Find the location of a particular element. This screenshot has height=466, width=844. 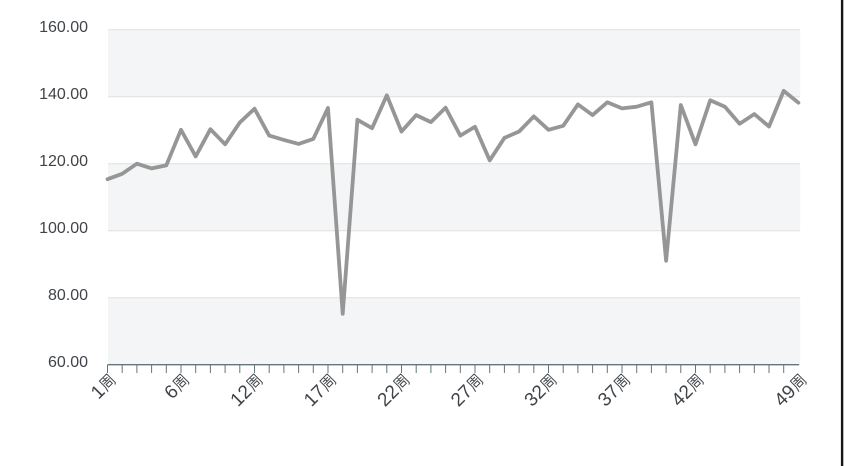

svg-text: 140.00 is located at coordinates (63, 94).